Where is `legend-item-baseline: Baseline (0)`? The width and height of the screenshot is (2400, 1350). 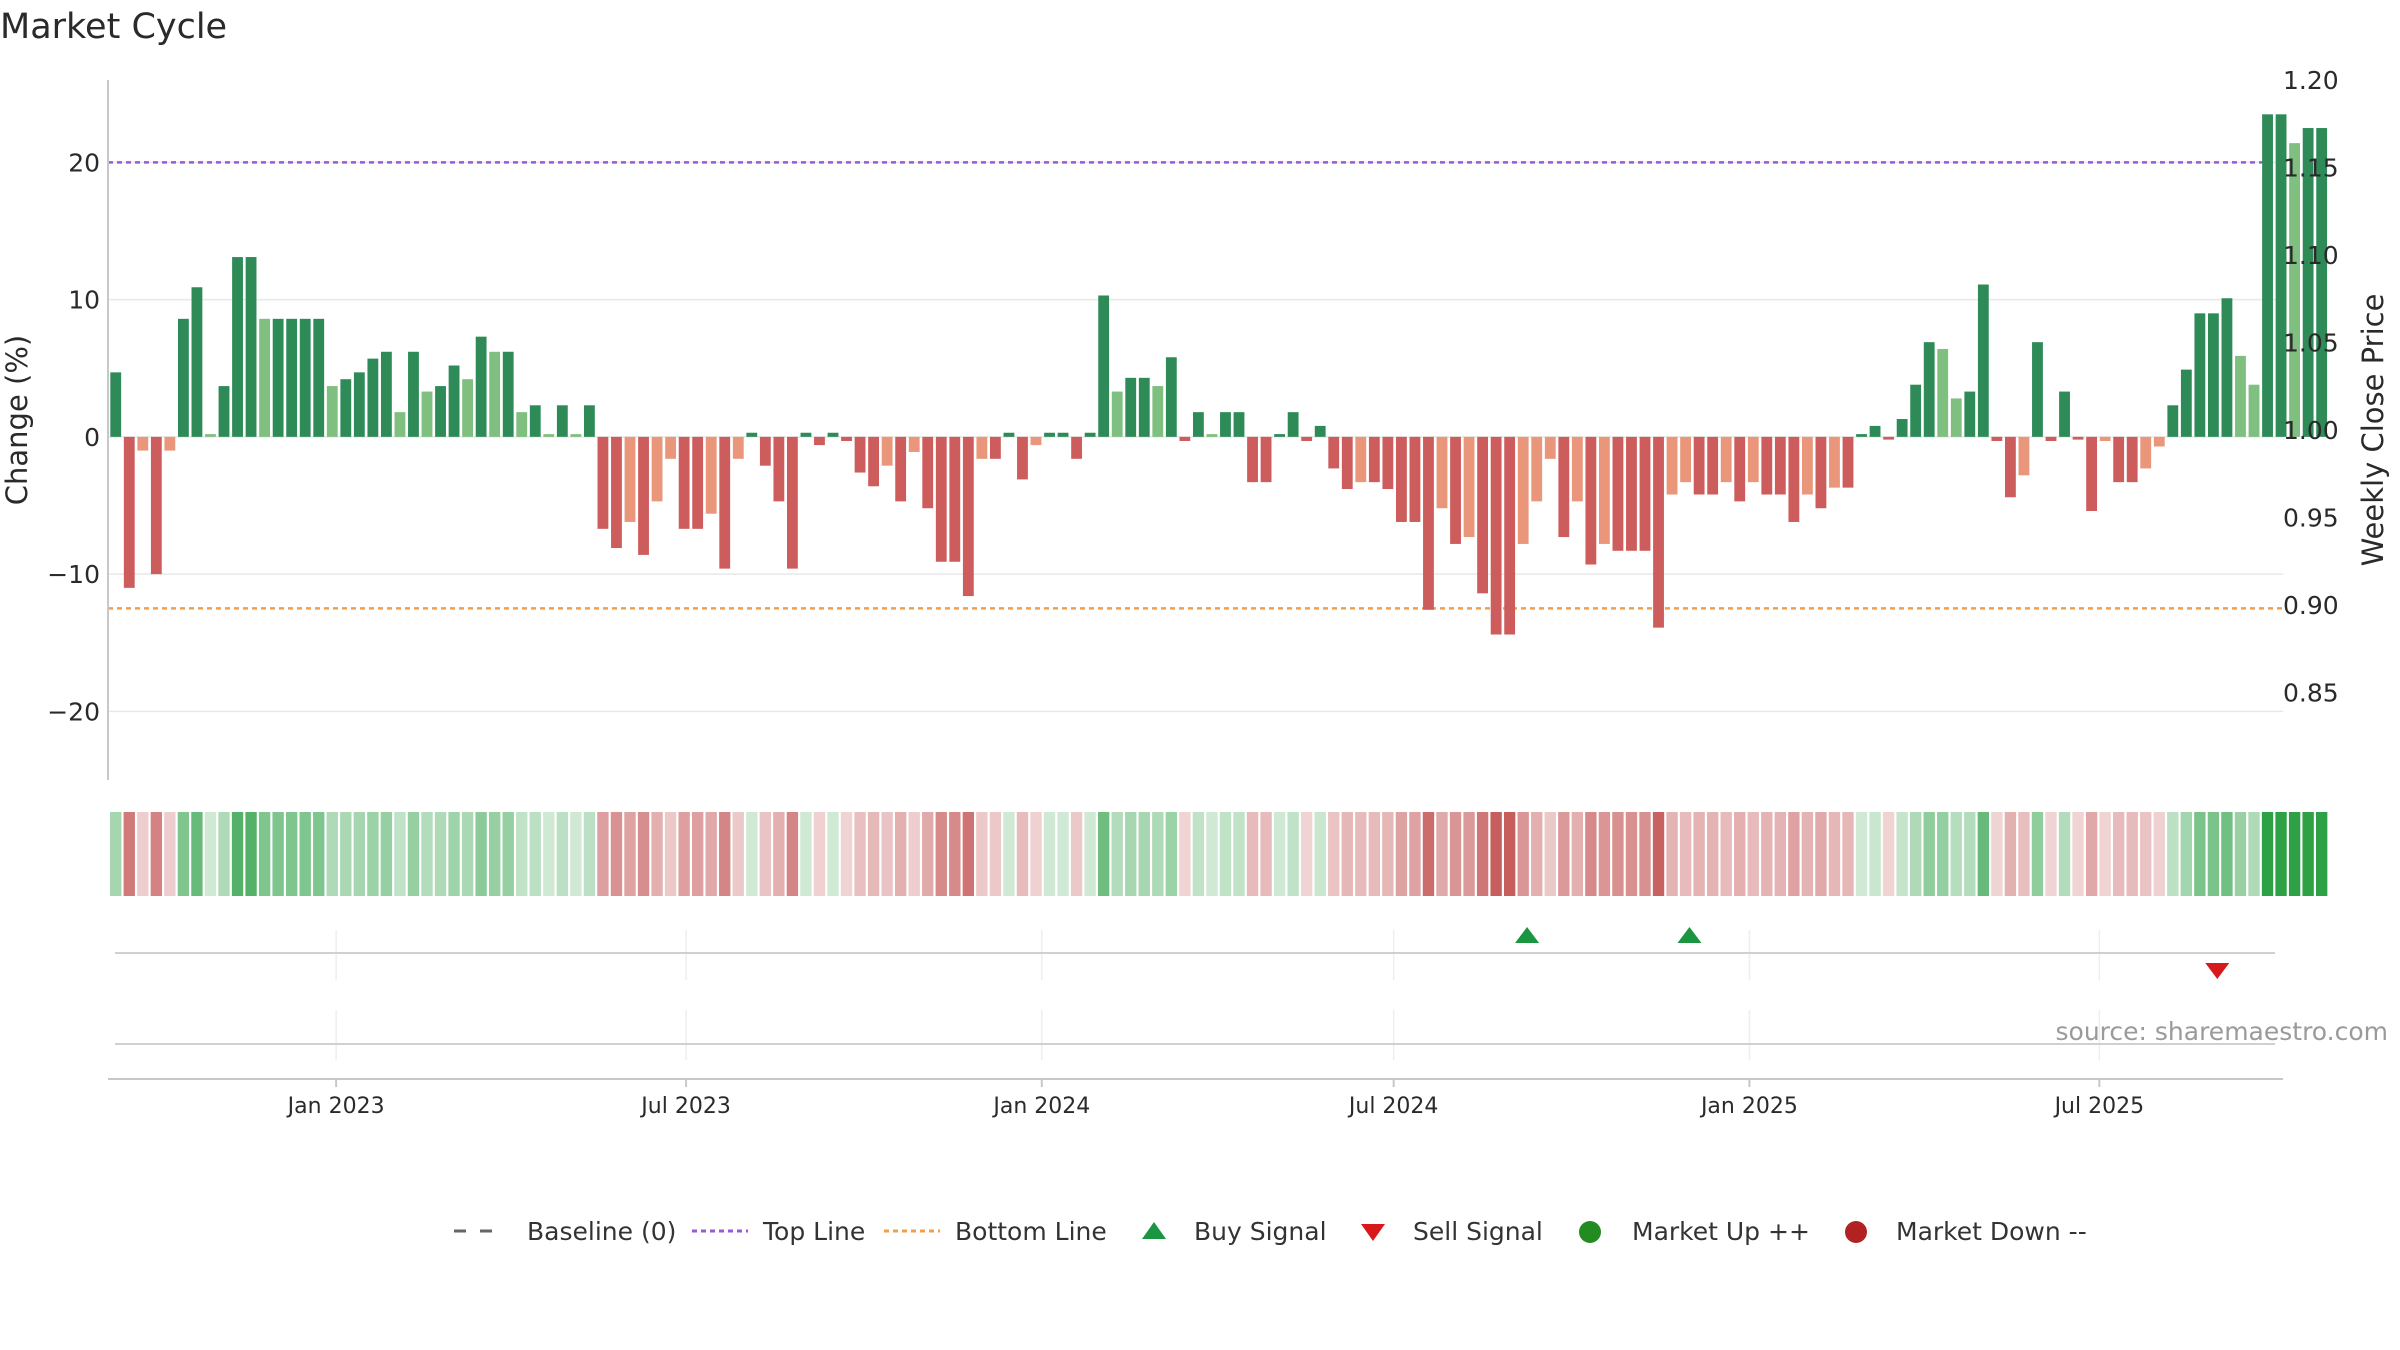 legend-item-baseline: Baseline (0) is located at coordinates (601, 1231).